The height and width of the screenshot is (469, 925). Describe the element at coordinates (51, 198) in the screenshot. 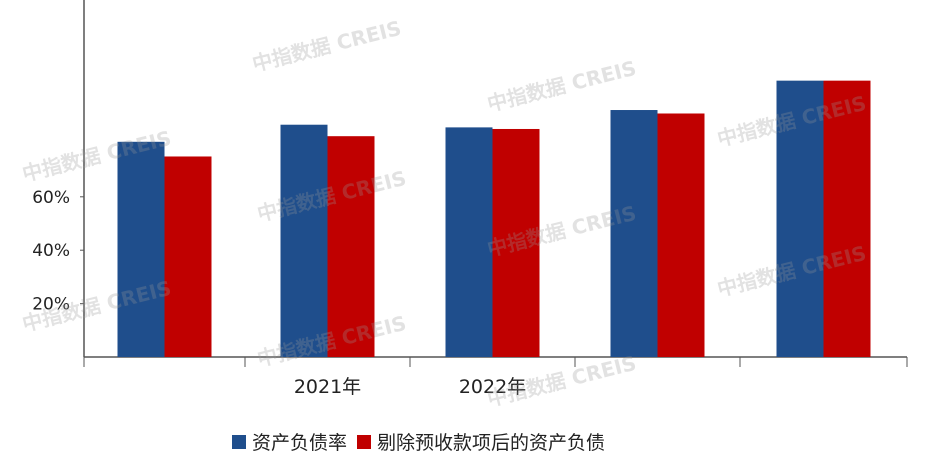

I see `y-tick-label: 60%` at that location.